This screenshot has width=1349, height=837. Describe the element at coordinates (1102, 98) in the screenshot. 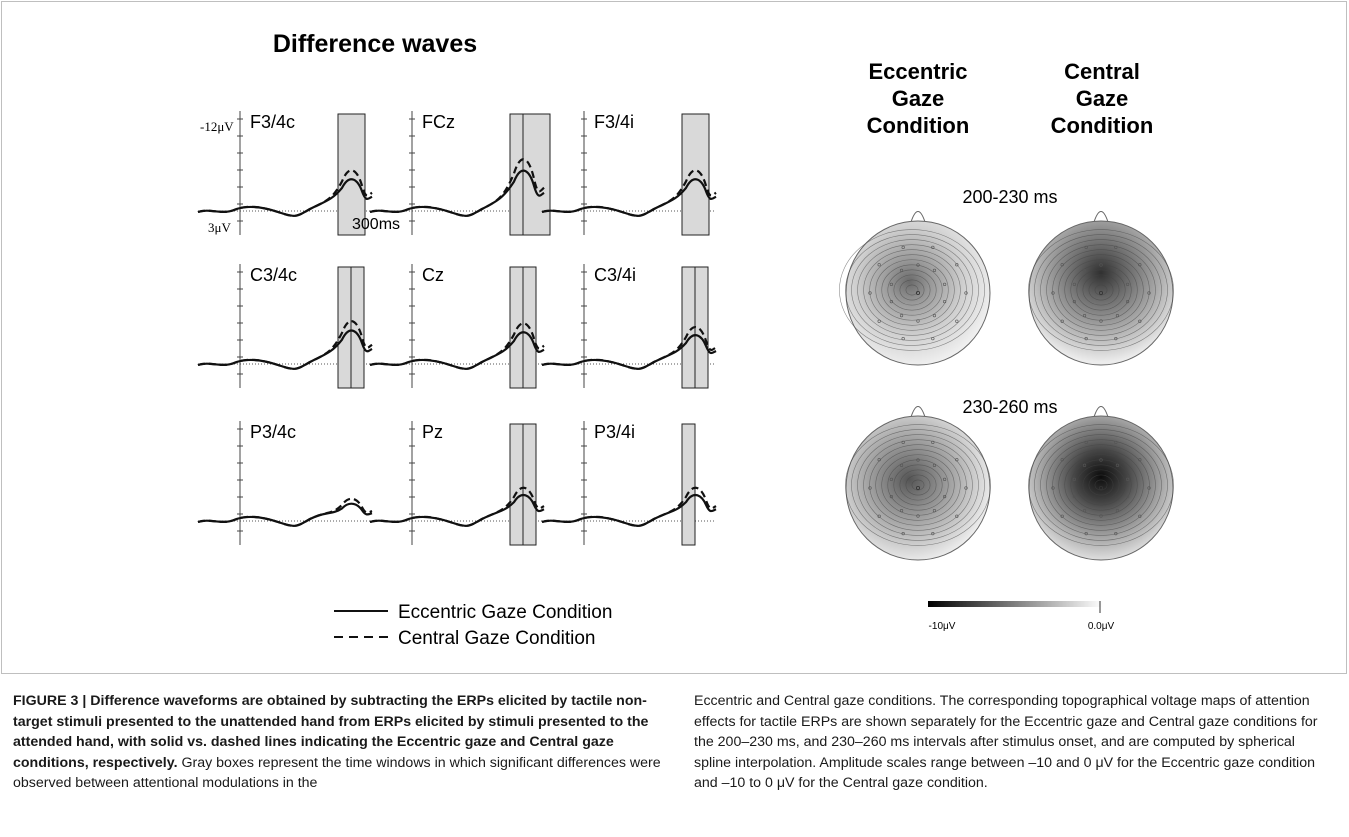

I see `central-header-line-2: Gaze` at that location.